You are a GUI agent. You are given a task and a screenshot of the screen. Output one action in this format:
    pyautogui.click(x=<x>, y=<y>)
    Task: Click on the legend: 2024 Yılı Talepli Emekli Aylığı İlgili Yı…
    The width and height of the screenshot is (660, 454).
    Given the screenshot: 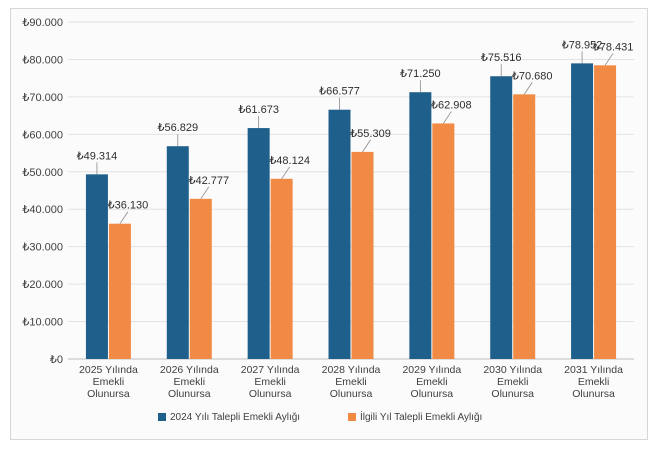 What is the action you would take?
    pyautogui.click(x=320, y=416)
    